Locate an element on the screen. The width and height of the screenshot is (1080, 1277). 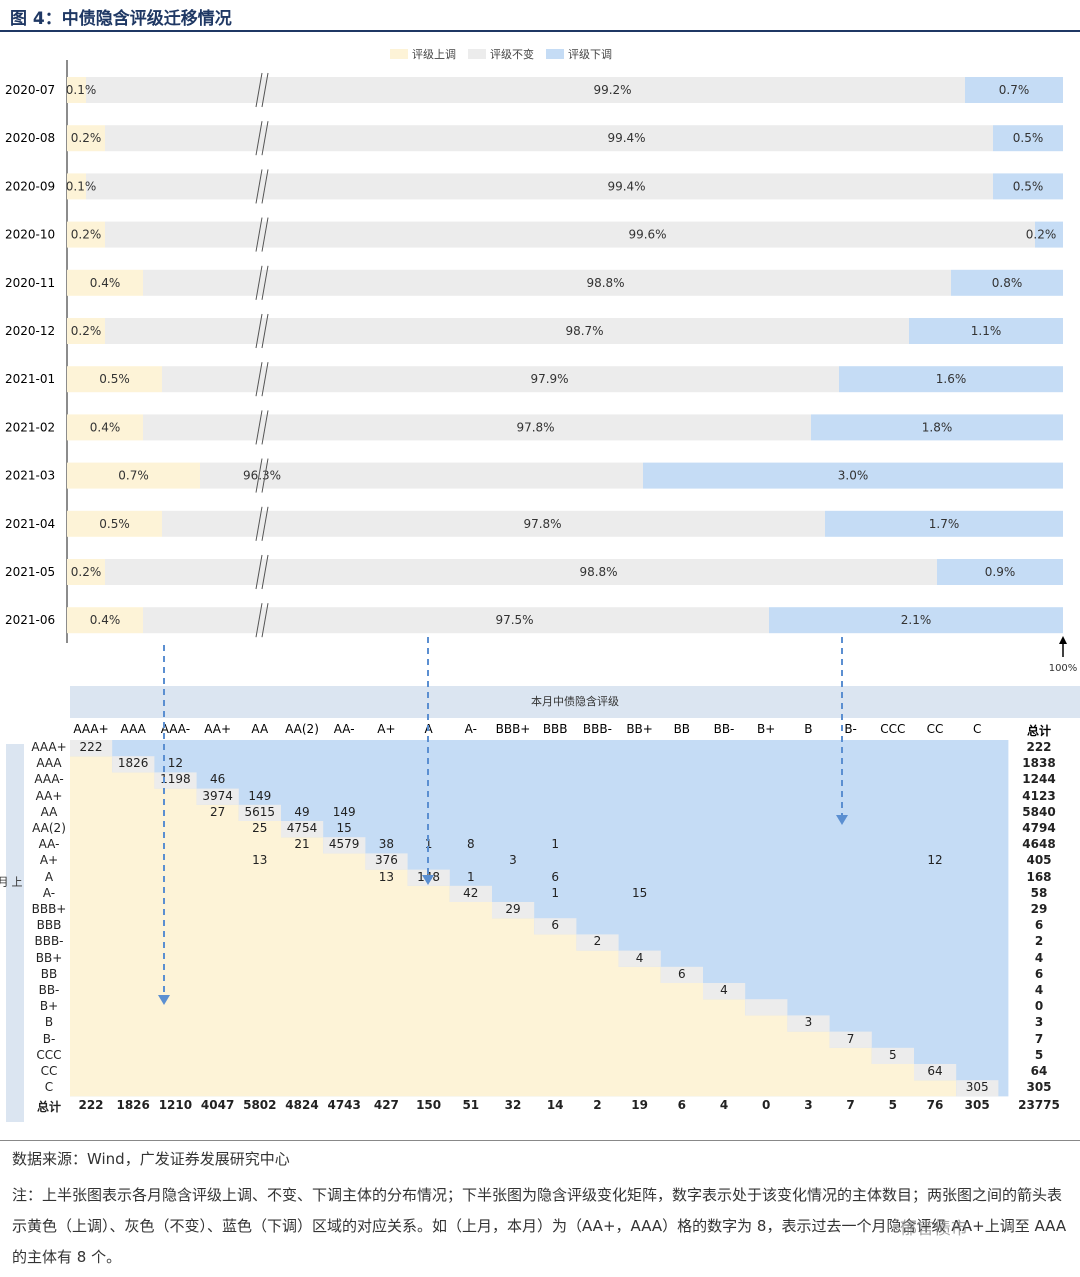
matrix-cell: 2 is located at coordinates (597, 941).